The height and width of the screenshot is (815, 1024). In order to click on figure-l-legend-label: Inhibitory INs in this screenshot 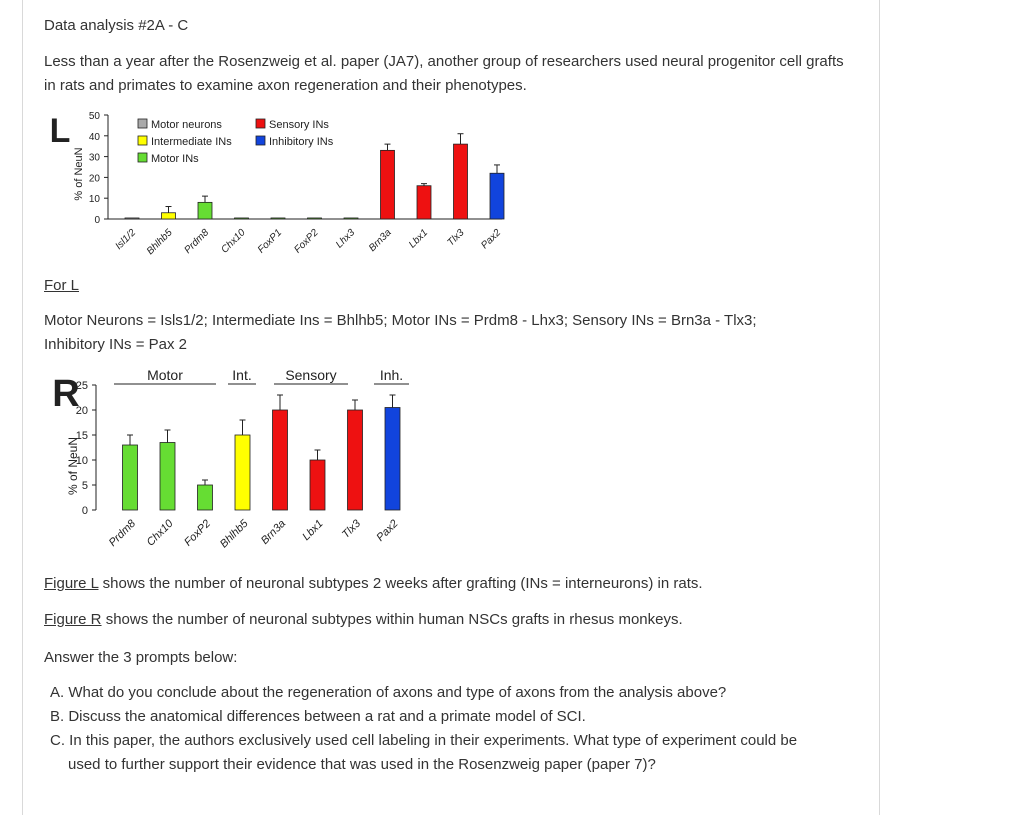, I will do `click(301, 142)`.